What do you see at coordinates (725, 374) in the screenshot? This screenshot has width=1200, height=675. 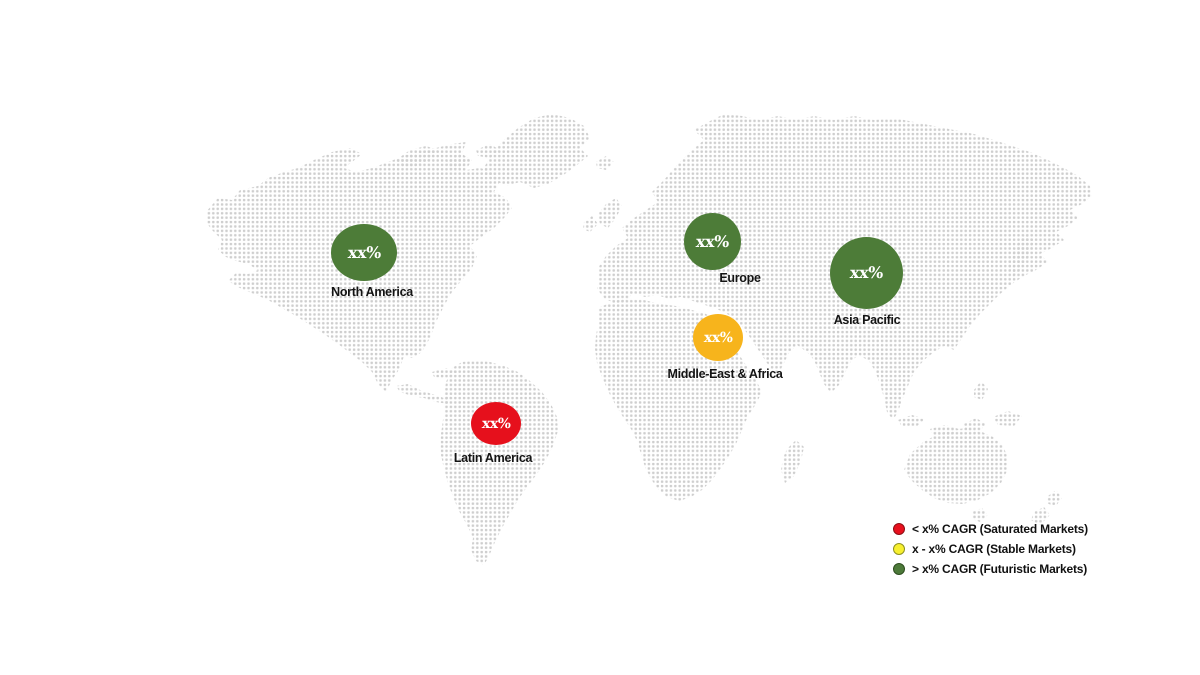 I see `label-middle-east-africa: Middle-East & Africa` at bounding box center [725, 374].